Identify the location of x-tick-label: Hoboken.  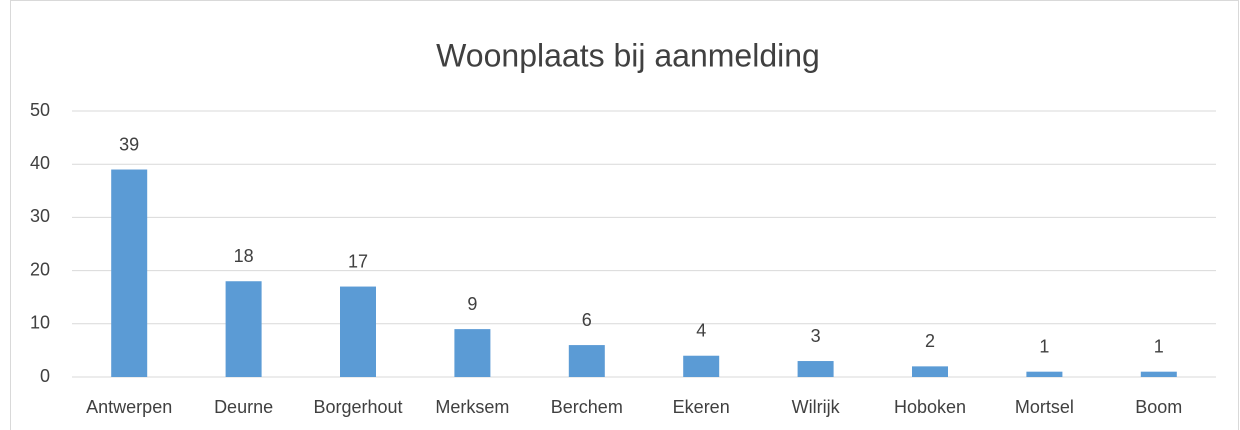
(930, 407).